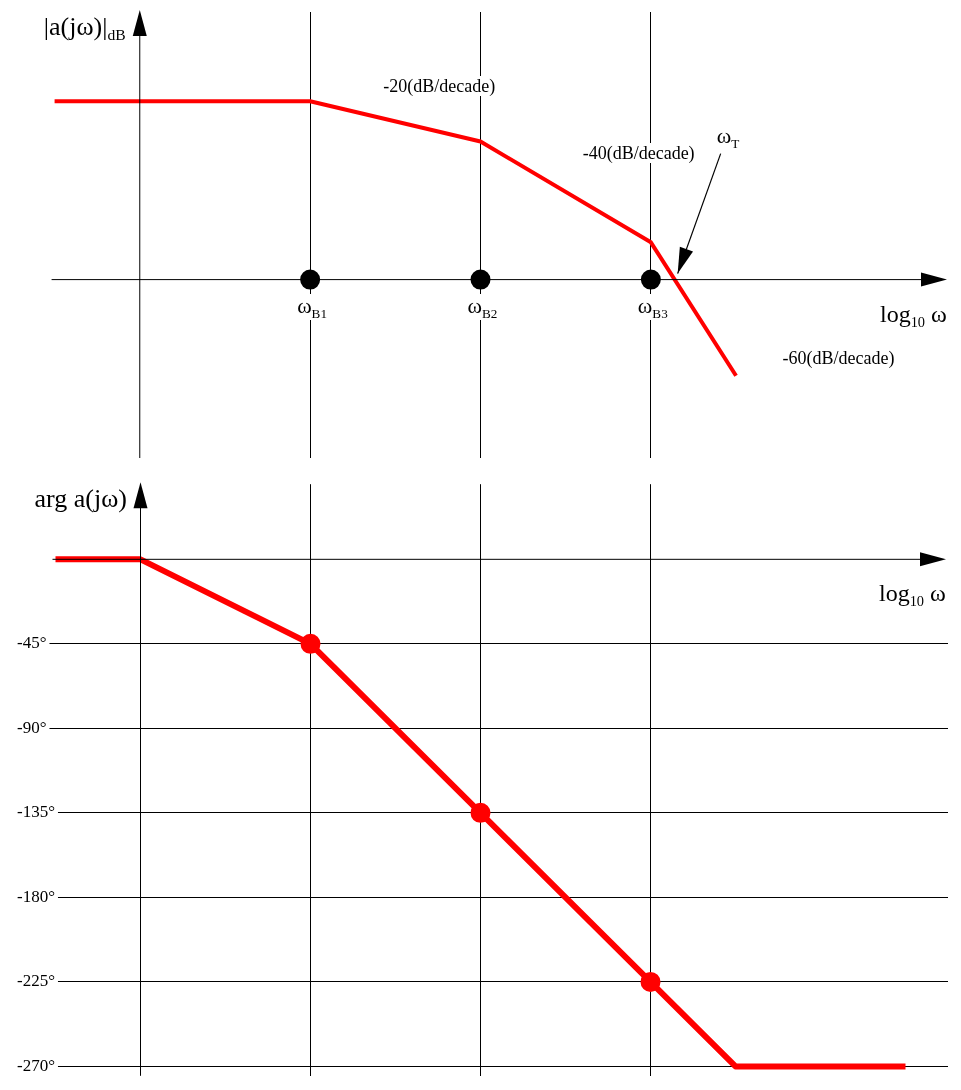  Describe the element at coordinates (84, 28) in the screenshot. I see `y-axis-title: |a(jω)|$_{dB}$` at that location.